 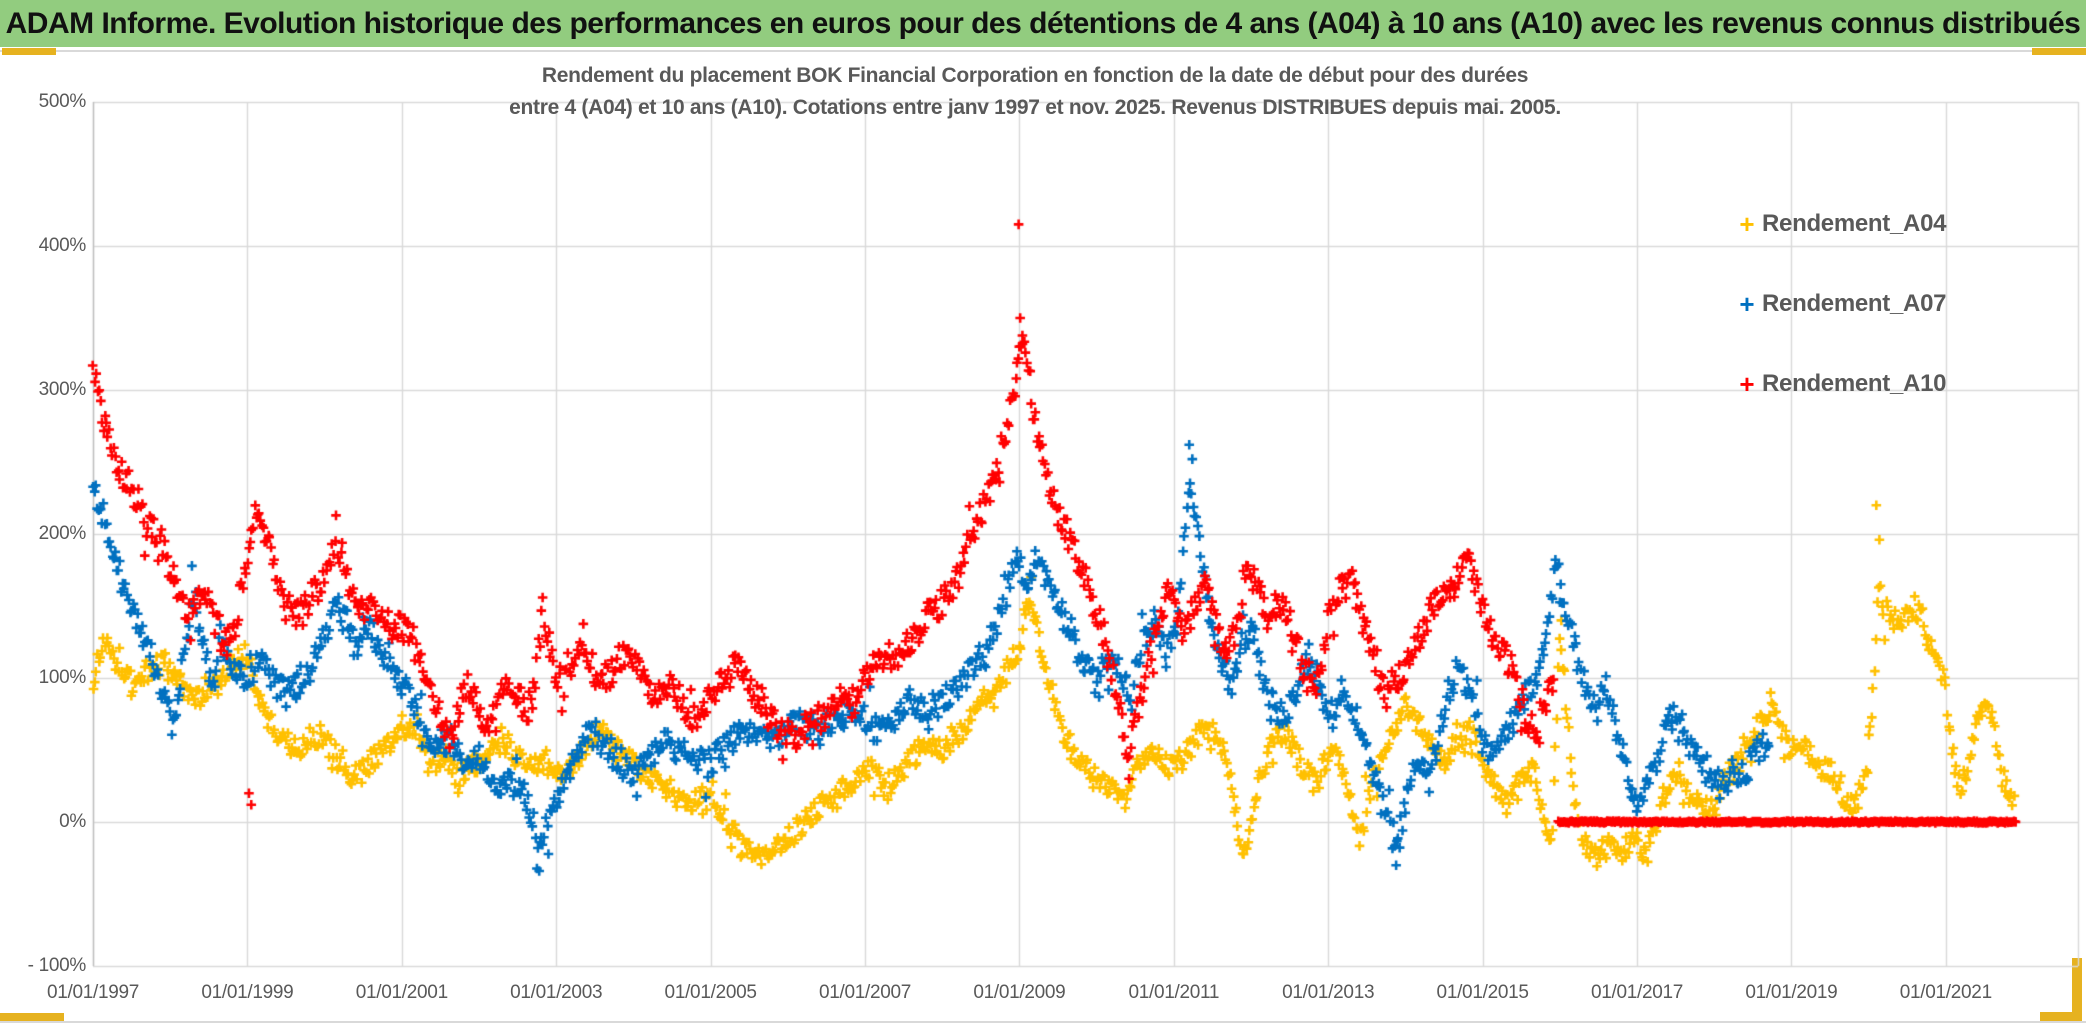 I want to click on x-tick-label: 01/01/2011, so click(x=1174, y=992).